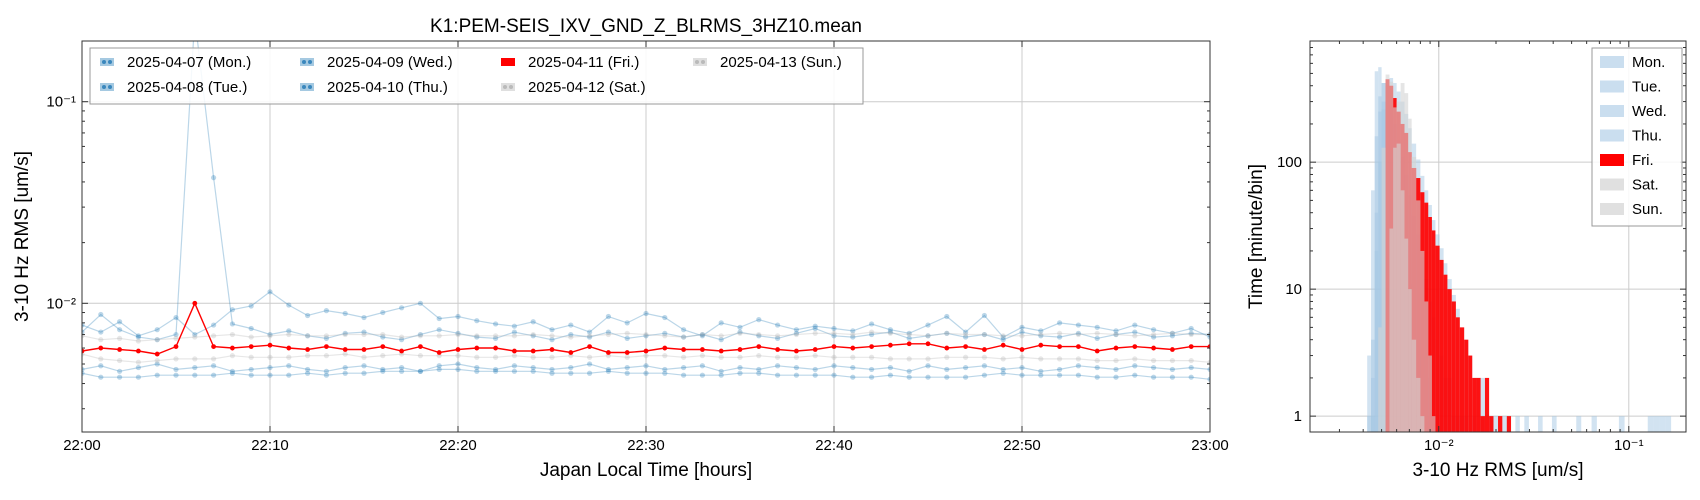  What do you see at coordinates (834, 445) in the screenshot?
I see `timeseries-x-tick-label: 22:40` at bounding box center [834, 445].